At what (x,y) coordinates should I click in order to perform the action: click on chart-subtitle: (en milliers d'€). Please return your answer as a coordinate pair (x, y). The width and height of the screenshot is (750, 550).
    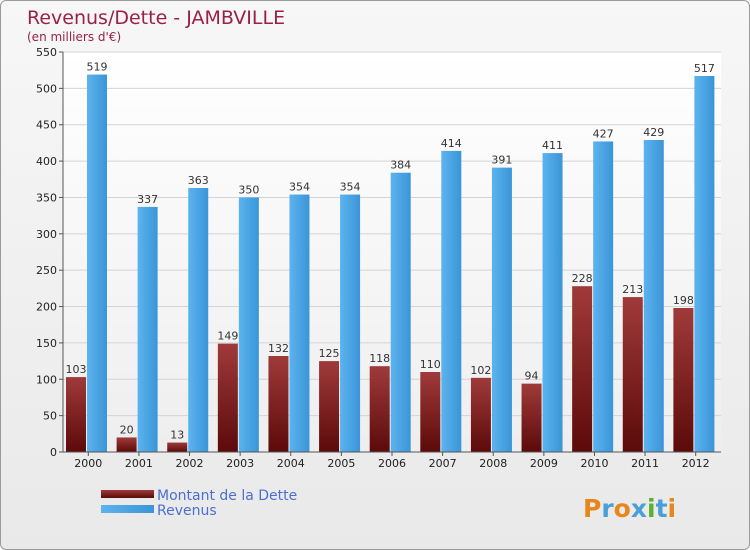
    Looking at the image, I should click on (74, 37).